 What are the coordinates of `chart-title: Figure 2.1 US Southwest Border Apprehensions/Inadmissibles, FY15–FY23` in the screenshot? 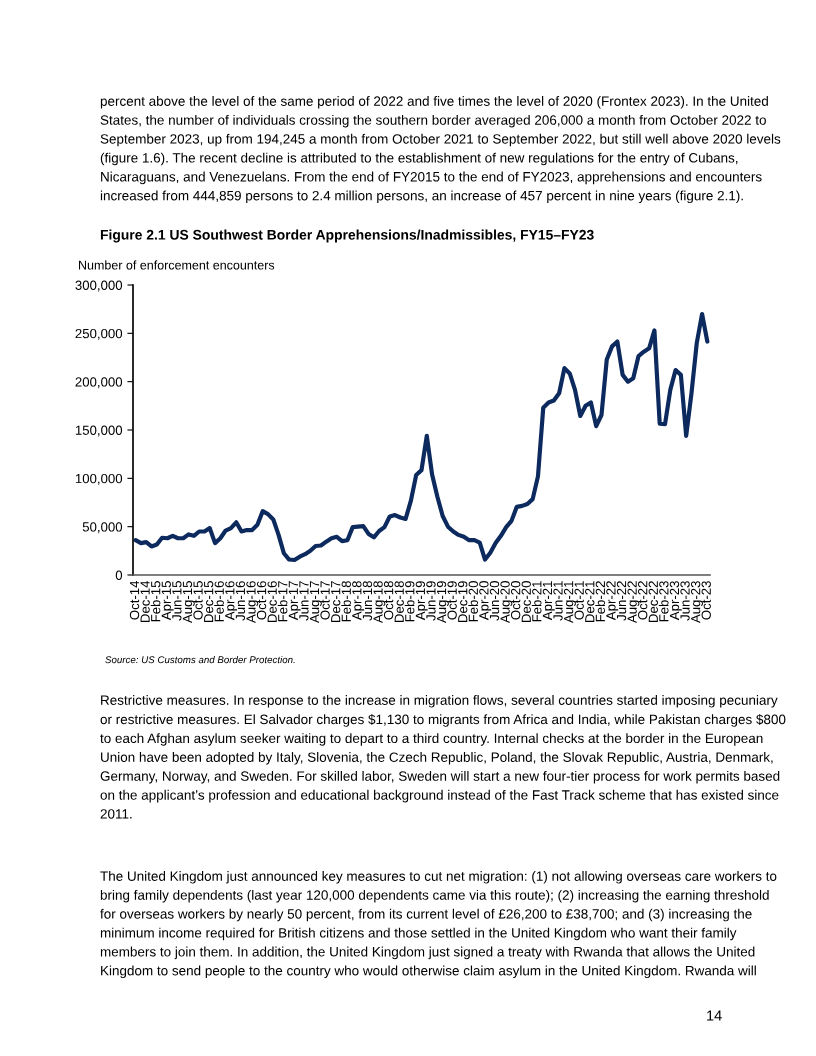 It's located at (347, 236).